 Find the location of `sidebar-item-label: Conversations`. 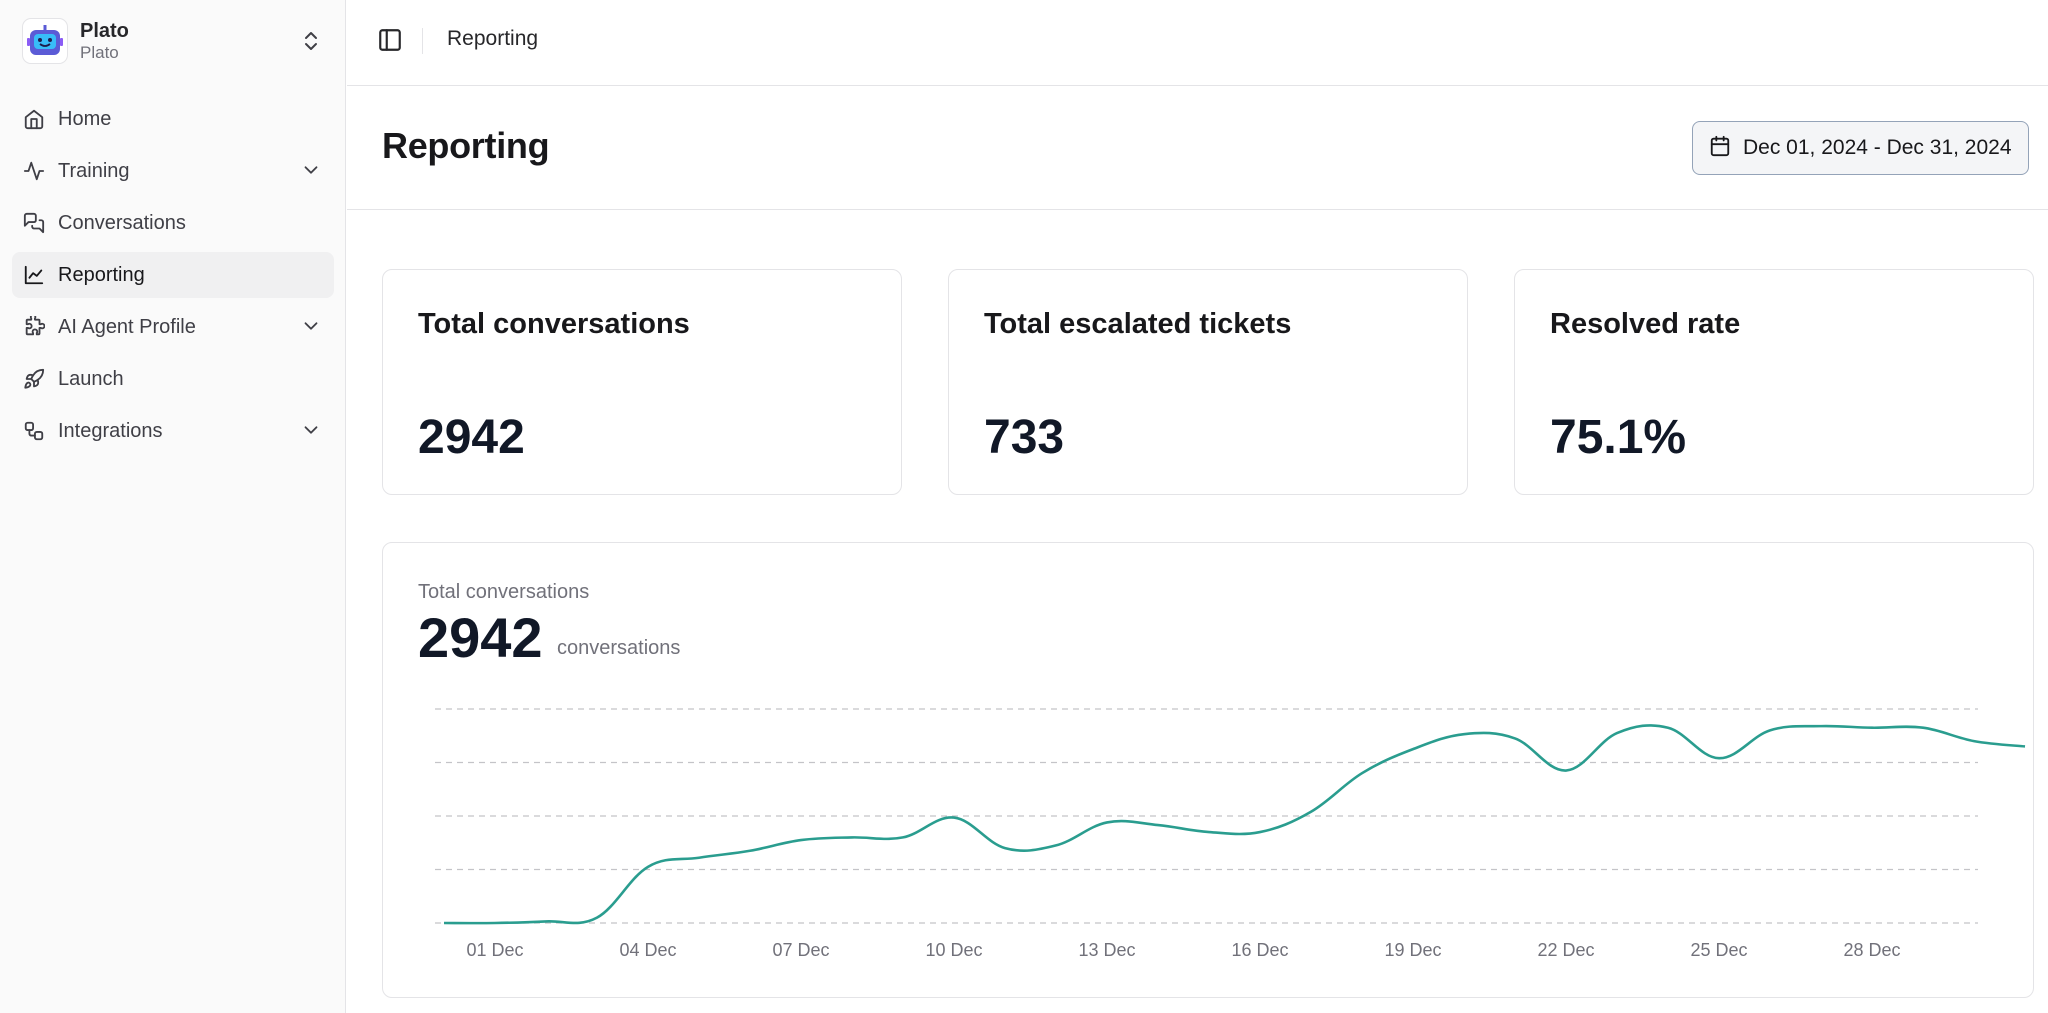

sidebar-item-label: Conversations is located at coordinates (122, 222).